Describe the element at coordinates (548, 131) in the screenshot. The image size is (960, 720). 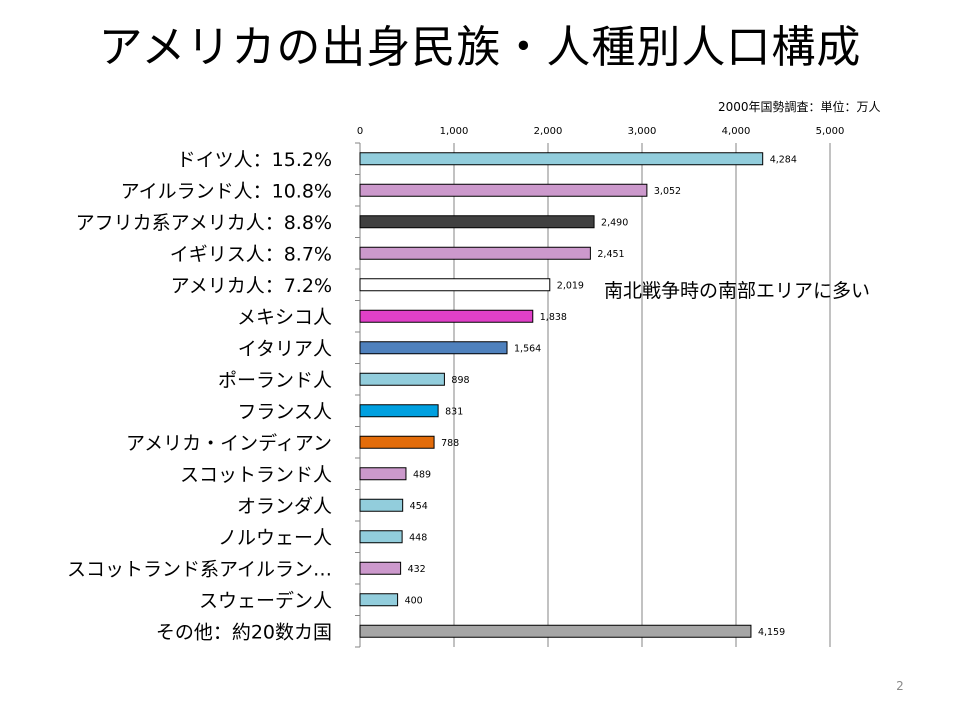
I see `x-tick-label: 2,000` at that location.